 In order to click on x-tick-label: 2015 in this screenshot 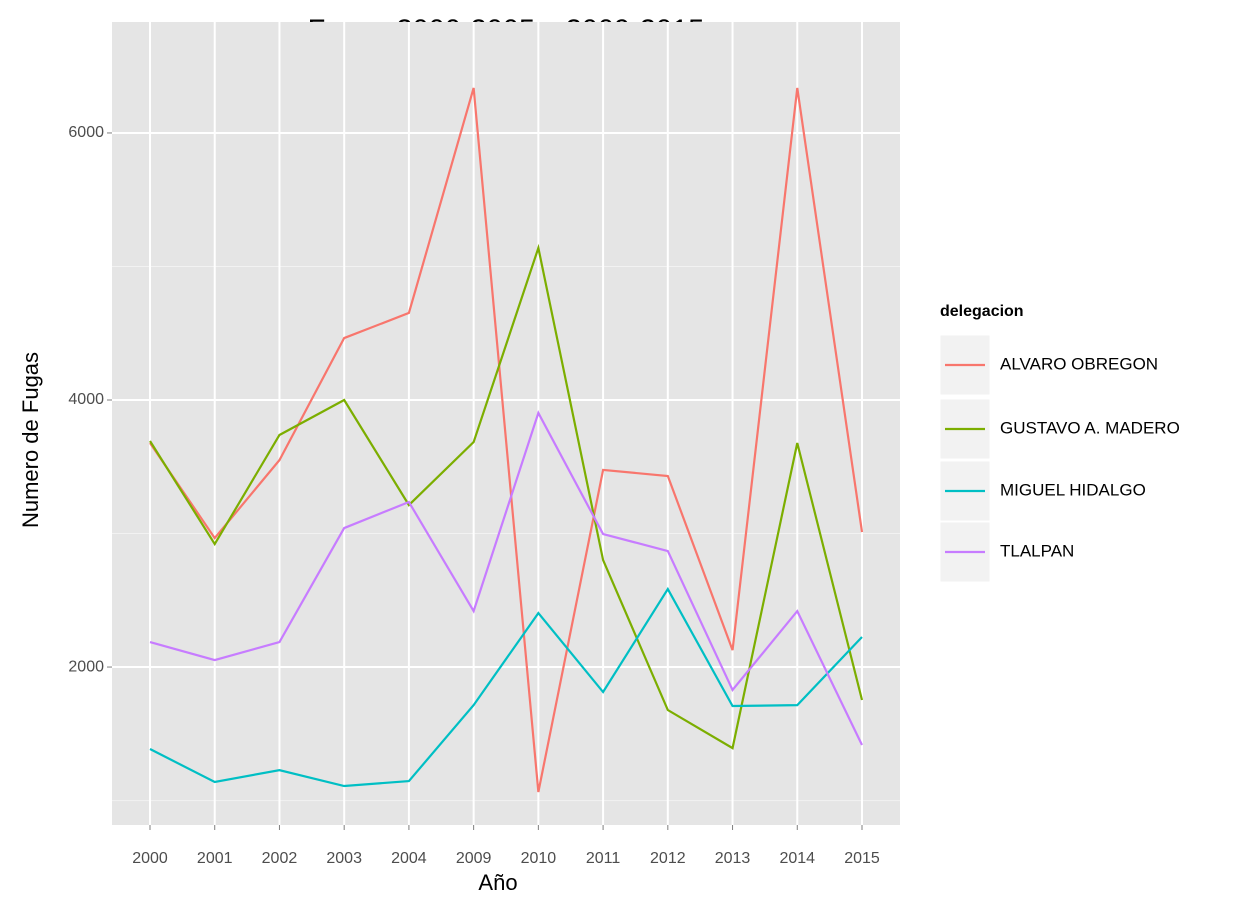, I will do `click(862, 858)`.